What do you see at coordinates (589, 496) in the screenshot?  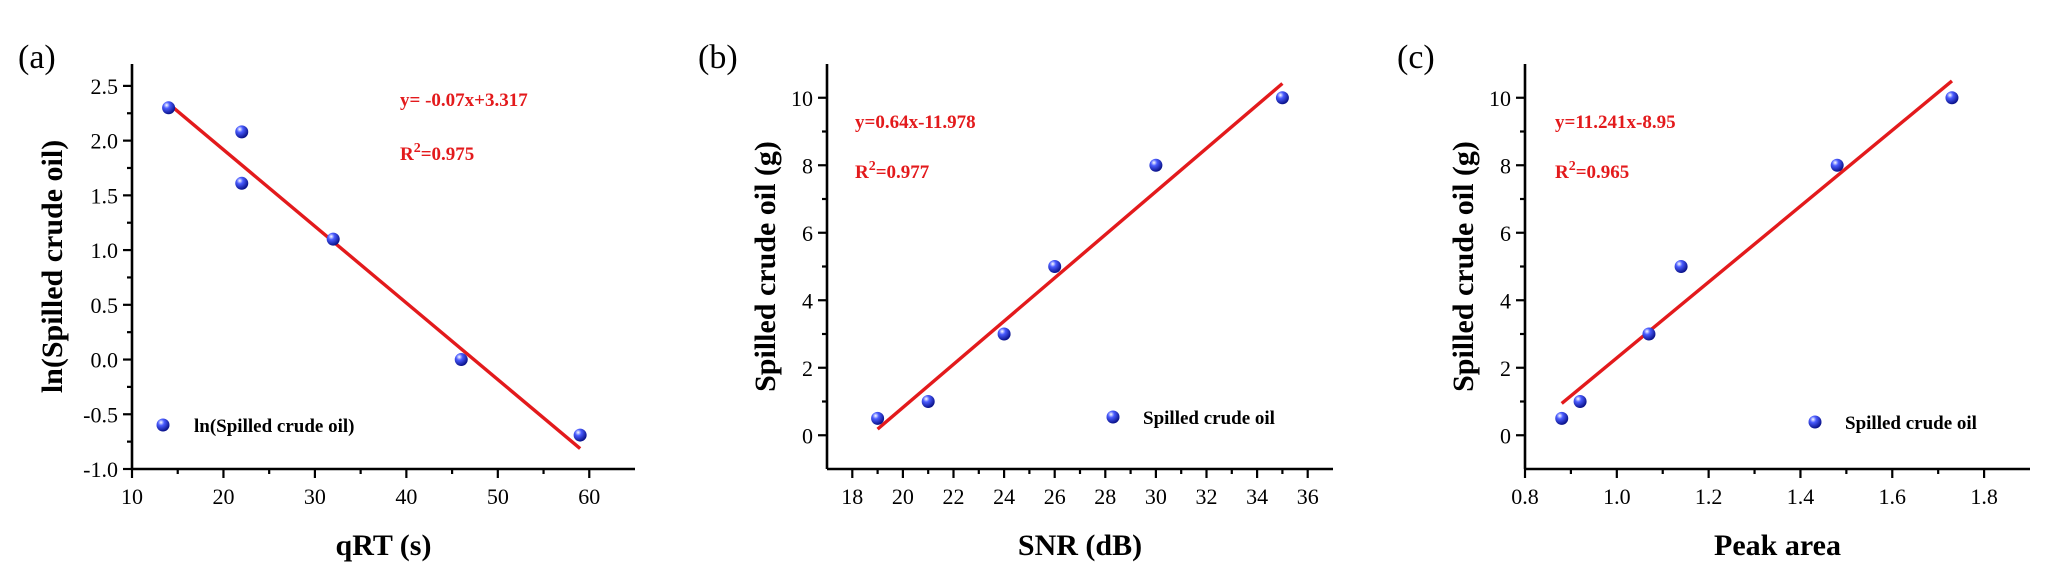 I see `x-tick-label: 60` at bounding box center [589, 496].